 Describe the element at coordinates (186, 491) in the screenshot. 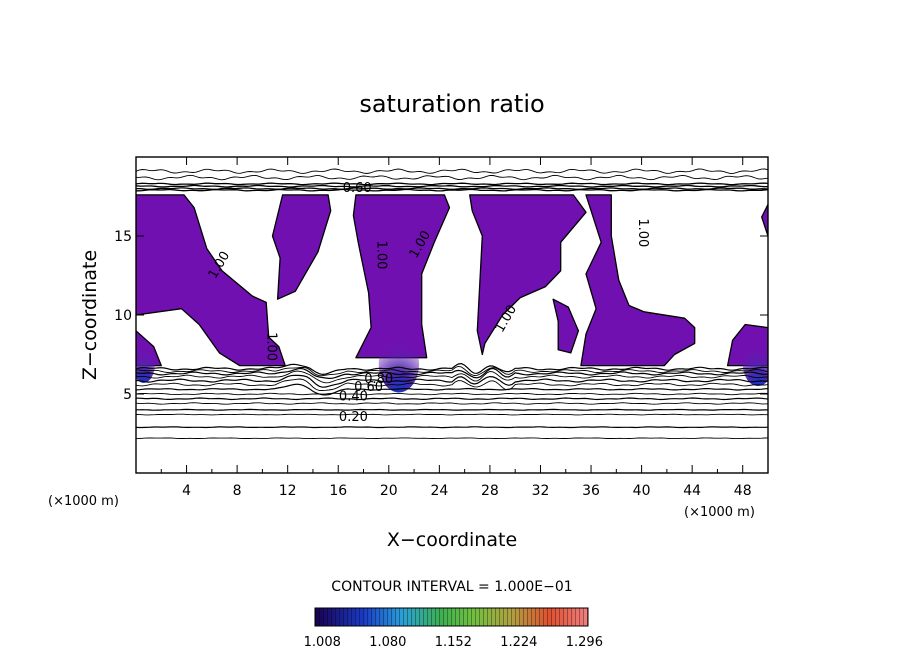

I see `x-tick-label-0: 4` at that location.